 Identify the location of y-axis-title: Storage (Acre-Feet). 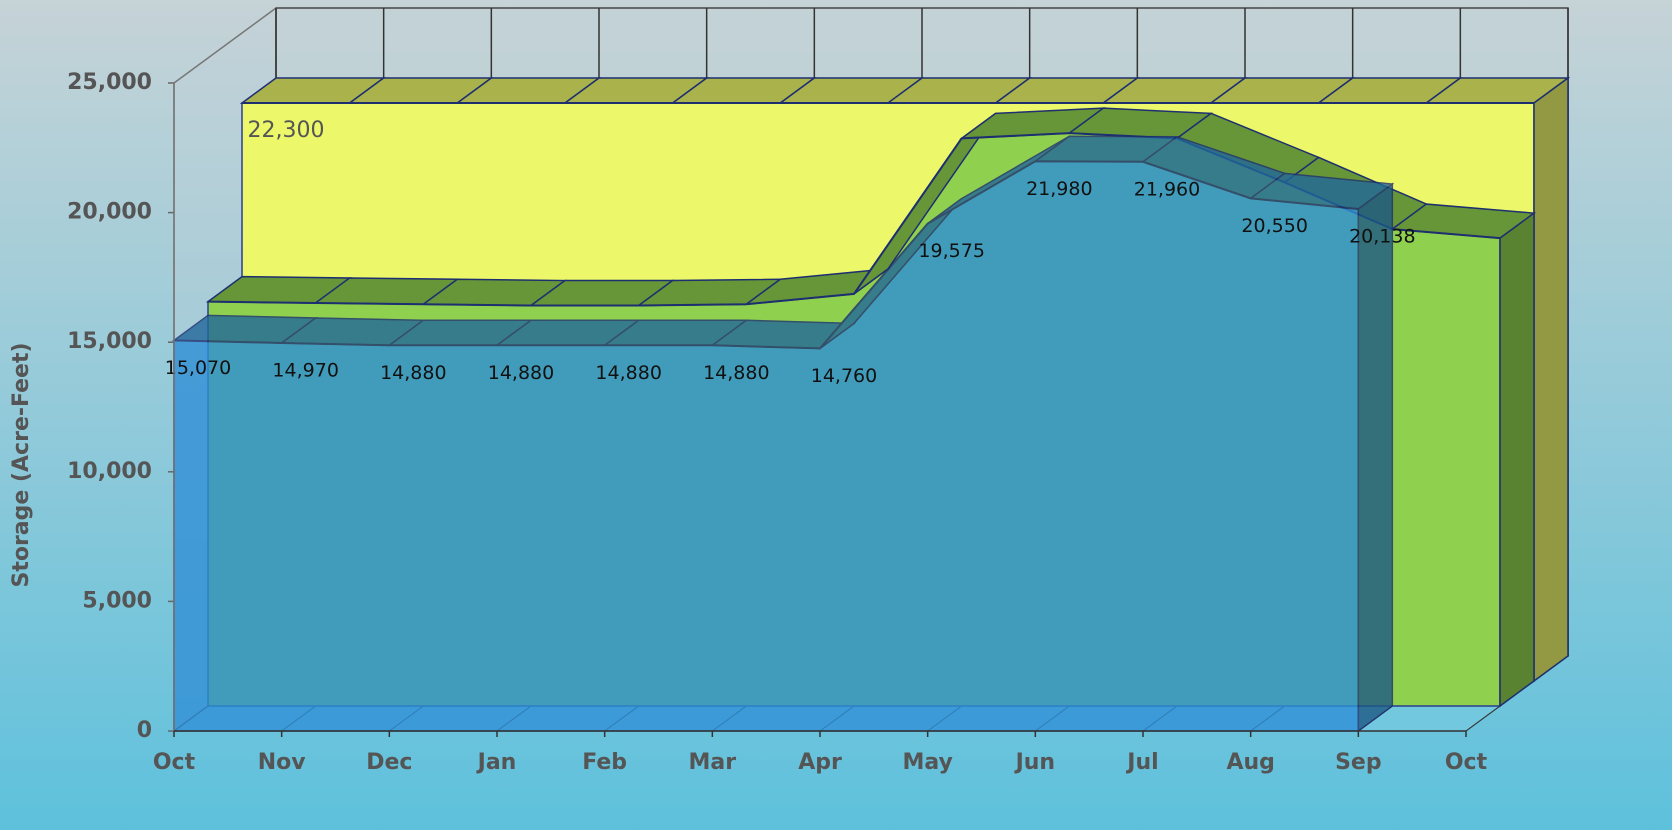
(21, 464).